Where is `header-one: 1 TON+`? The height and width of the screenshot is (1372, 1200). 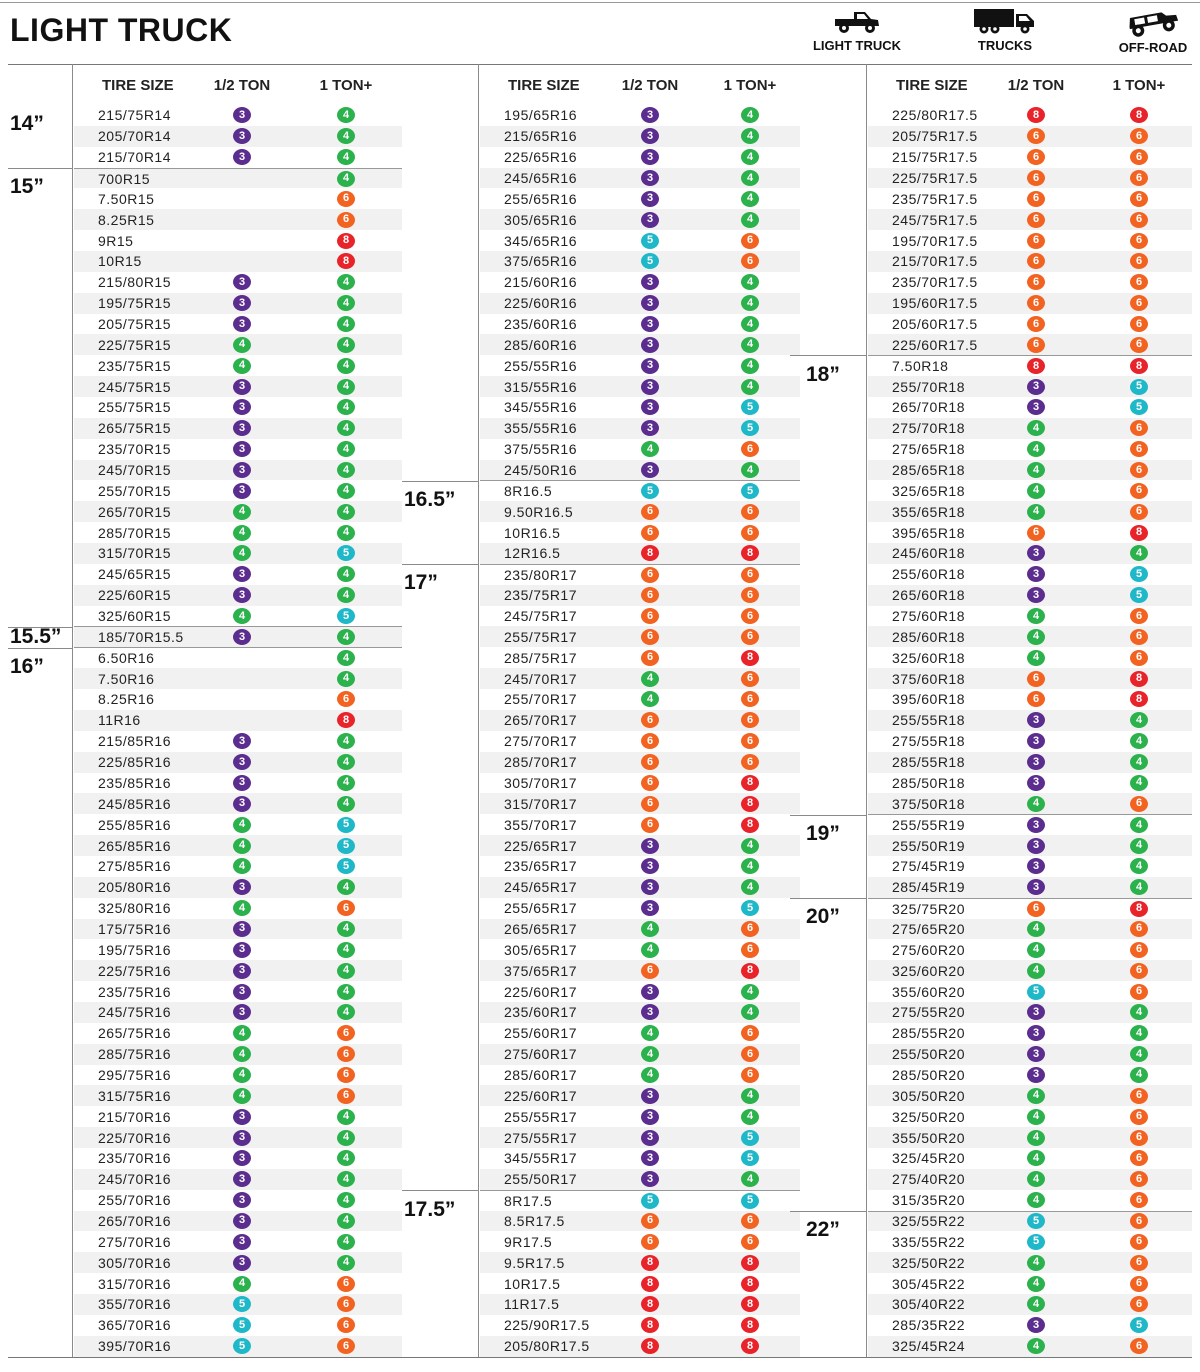 header-one: 1 TON+ is located at coordinates (1139, 85).